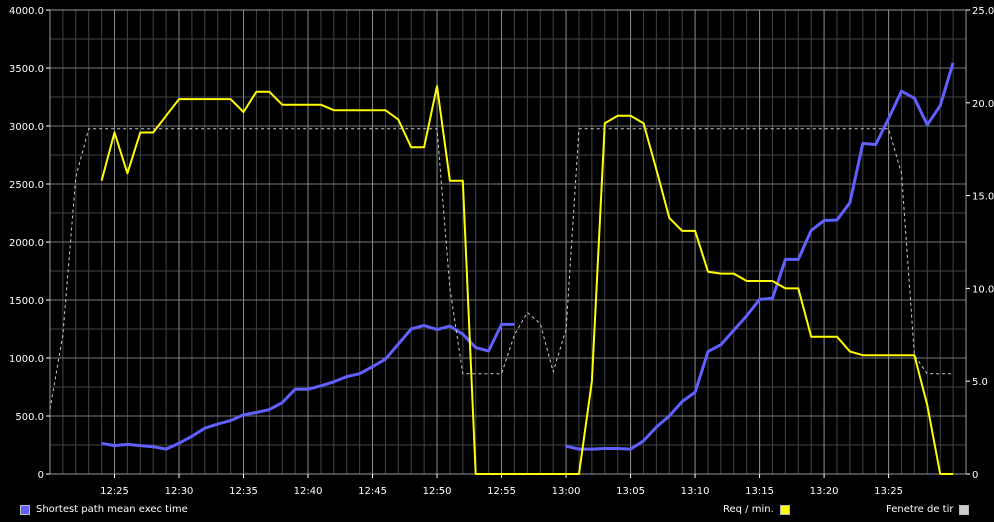  I want to click on x-tick-label: 12:45, so click(372, 491).